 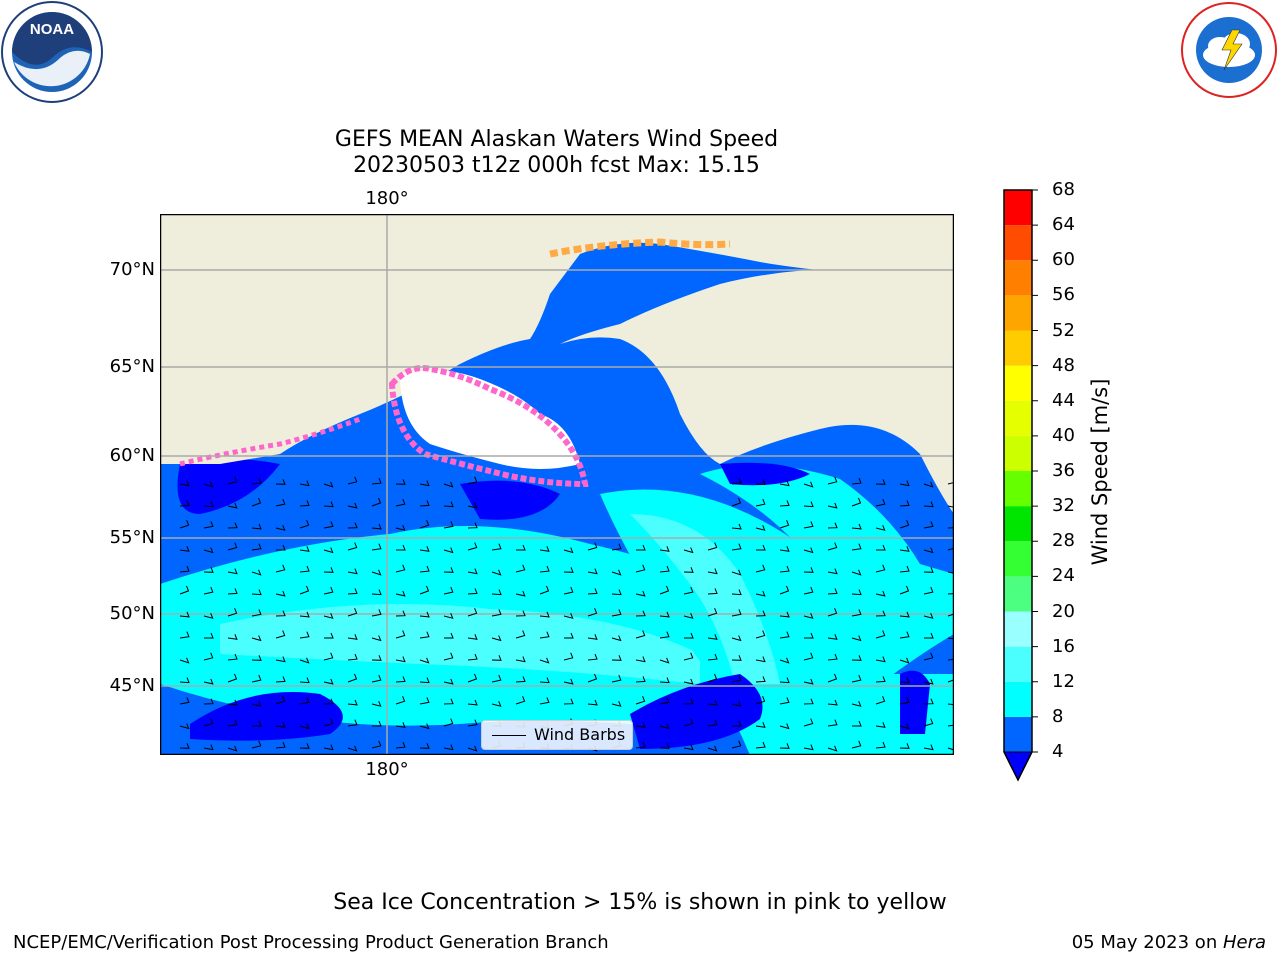 I want to click on sea-ice-edge, so click(x=488, y=426).